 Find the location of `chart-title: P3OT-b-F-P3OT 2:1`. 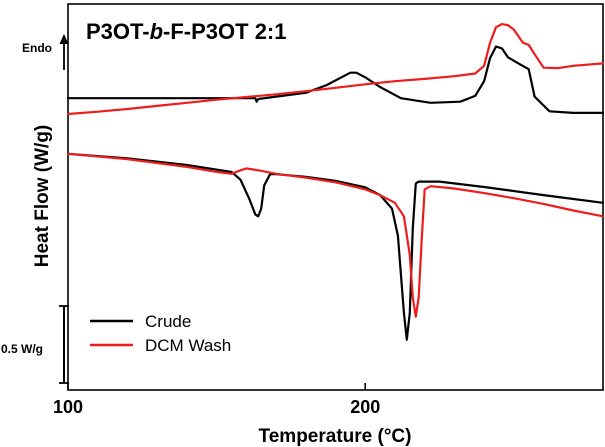

chart-title: P3OT-b-F-P3OT 2:1 is located at coordinates (186, 31).